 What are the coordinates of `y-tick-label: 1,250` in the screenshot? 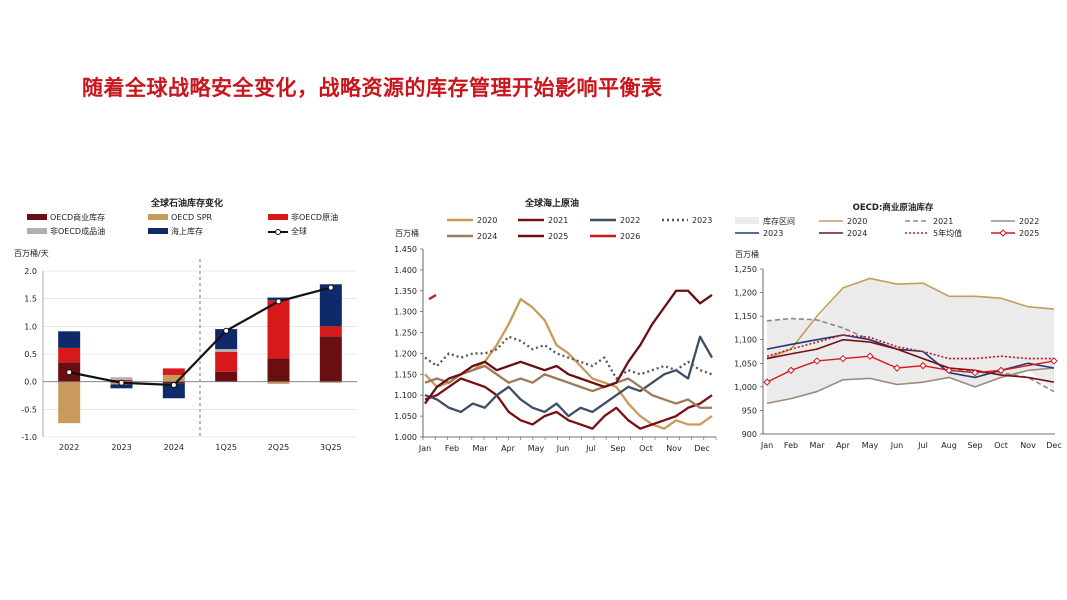 It's located at (745, 269).